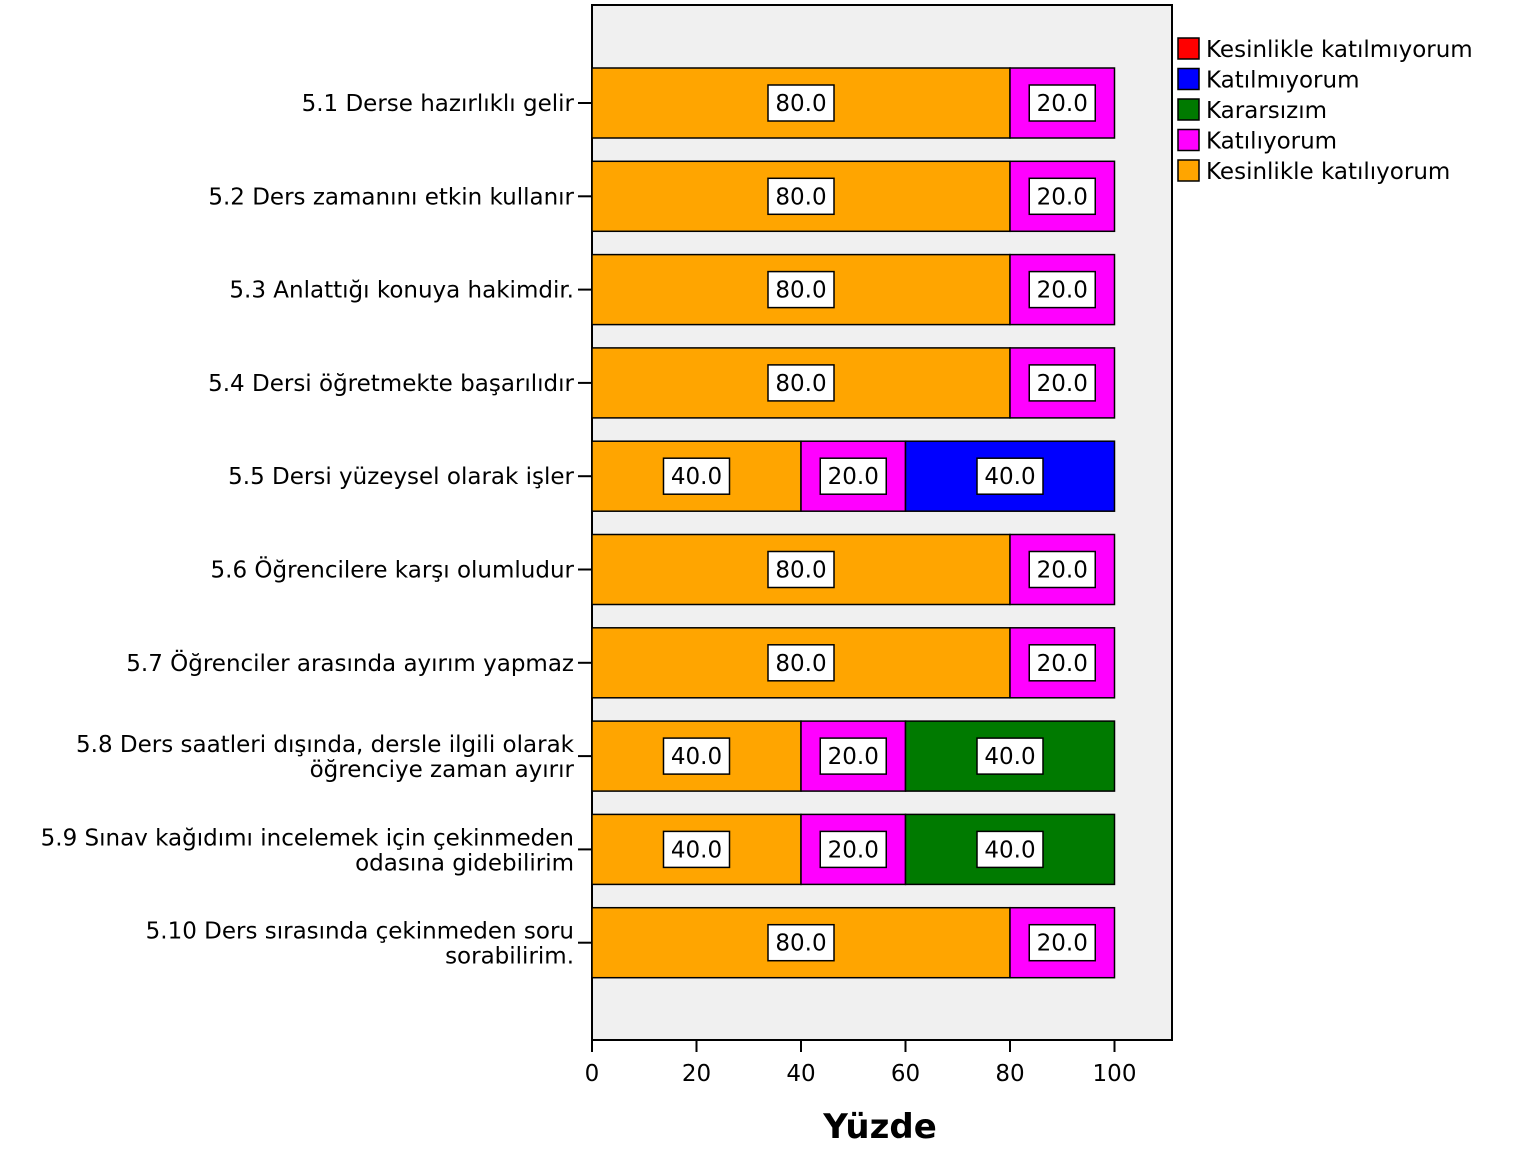 The height and width of the screenshot is (1149, 1513). What do you see at coordinates (905, 1074) in the screenshot?
I see `x-tick-label: 60` at bounding box center [905, 1074].